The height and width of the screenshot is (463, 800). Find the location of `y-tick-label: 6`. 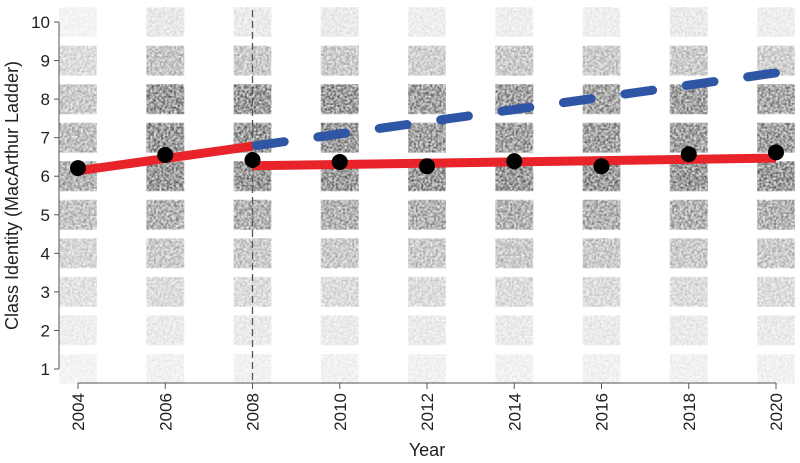

y-tick-label: 6 is located at coordinates (45, 176).